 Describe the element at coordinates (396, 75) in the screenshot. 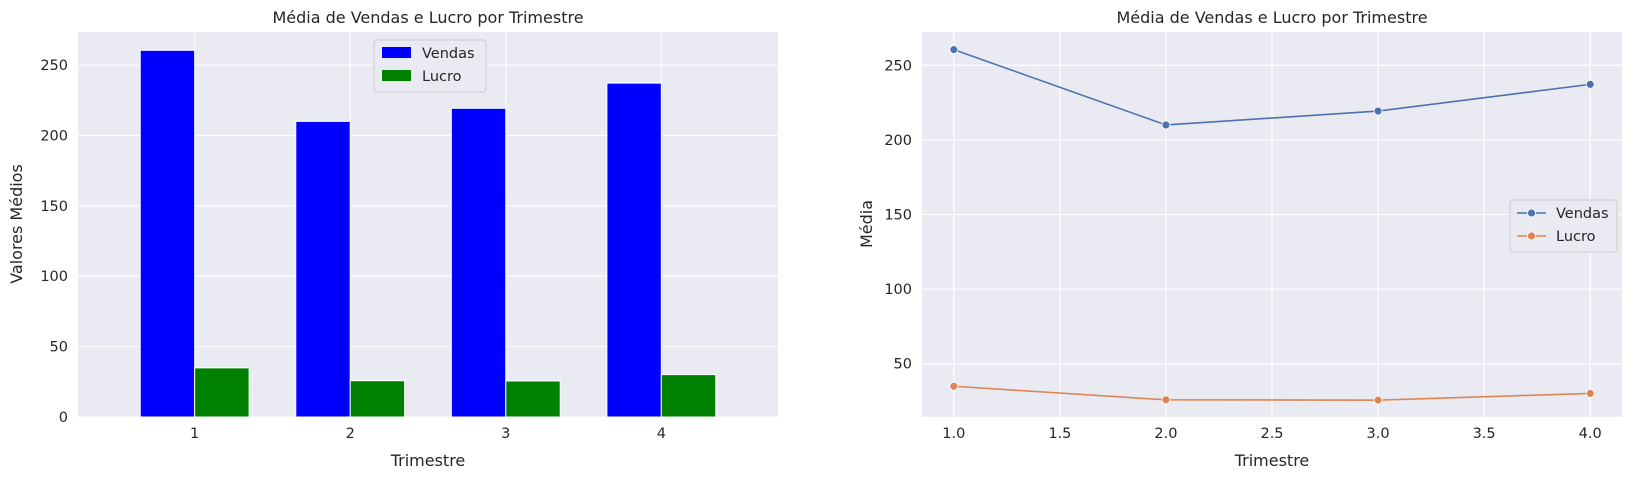

I see `legend-swatch-lucro` at that location.